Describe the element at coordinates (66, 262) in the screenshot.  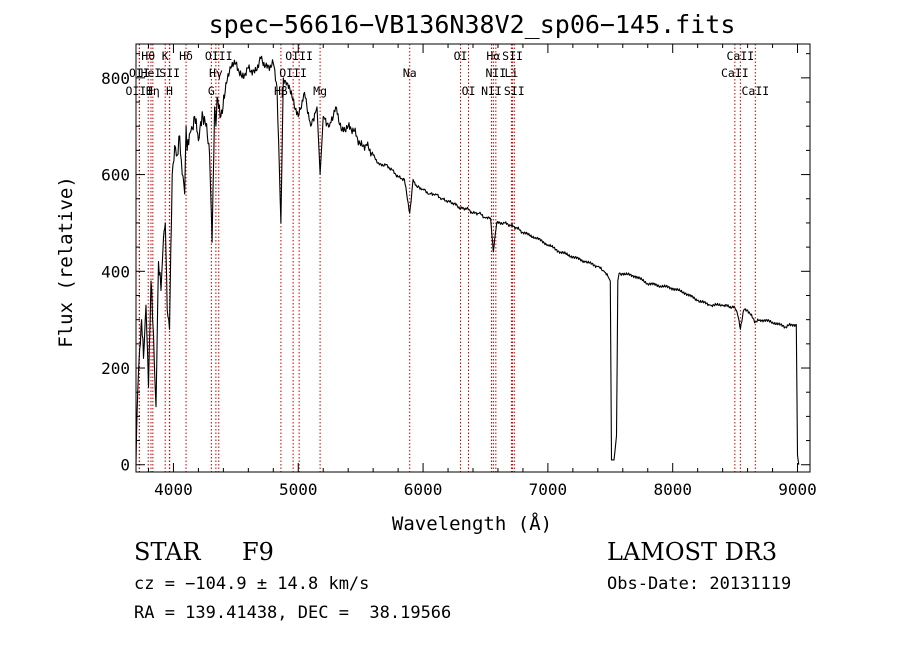
I see `y-axis-label: Flux (relative)` at that location.